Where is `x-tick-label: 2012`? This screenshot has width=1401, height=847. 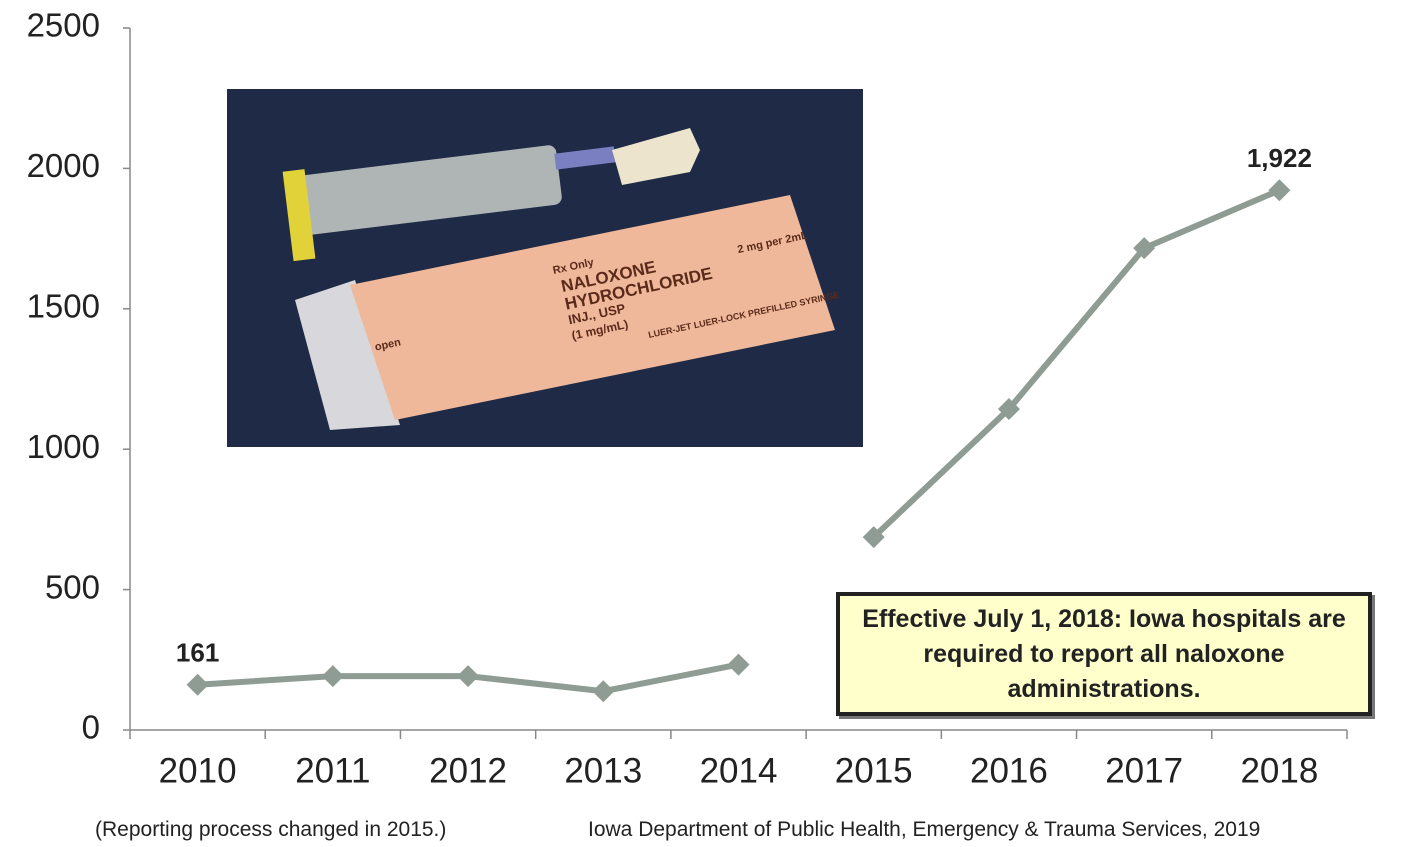
x-tick-label: 2012 is located at coordinates (468, 770).